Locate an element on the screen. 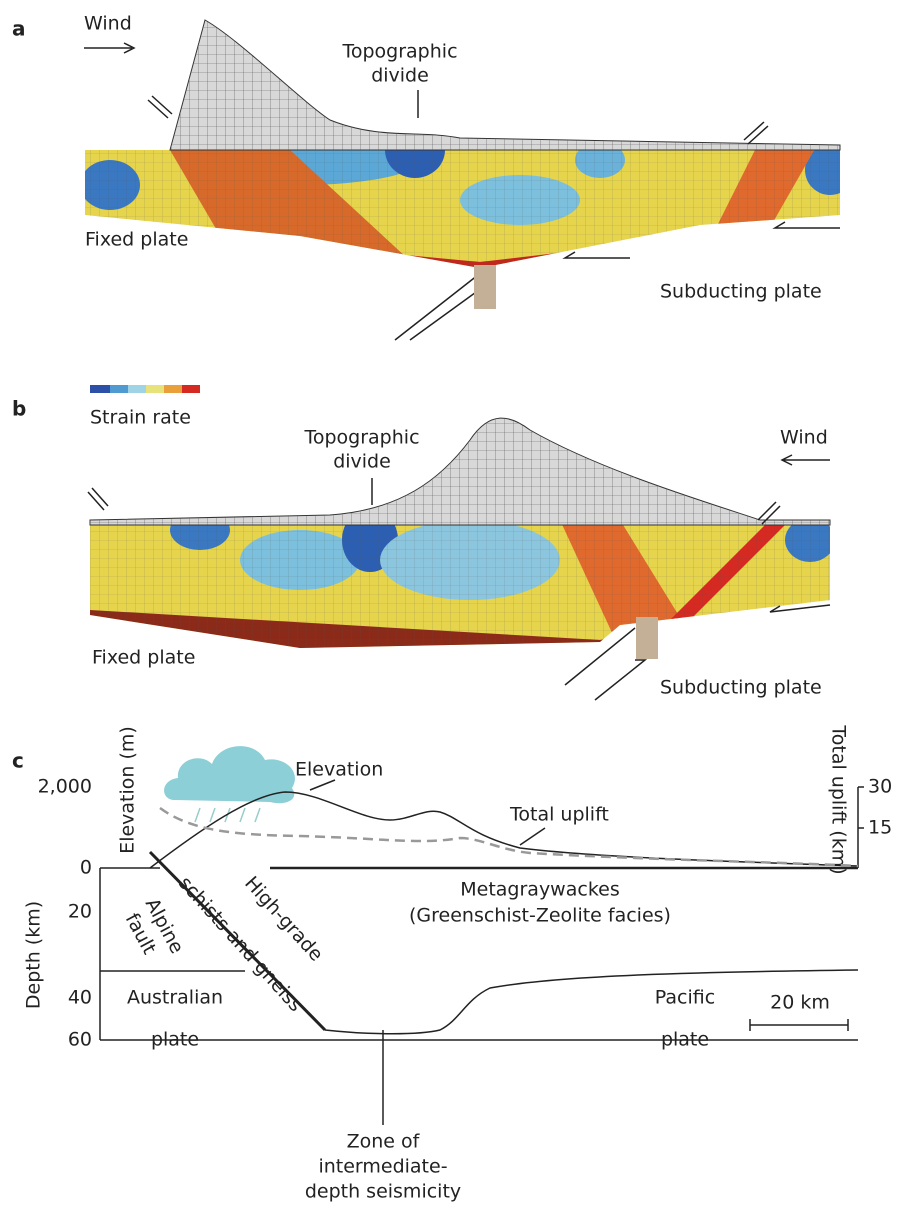 The image size is (906, 1209). panel-label: c is located at coordinates (18, 761).